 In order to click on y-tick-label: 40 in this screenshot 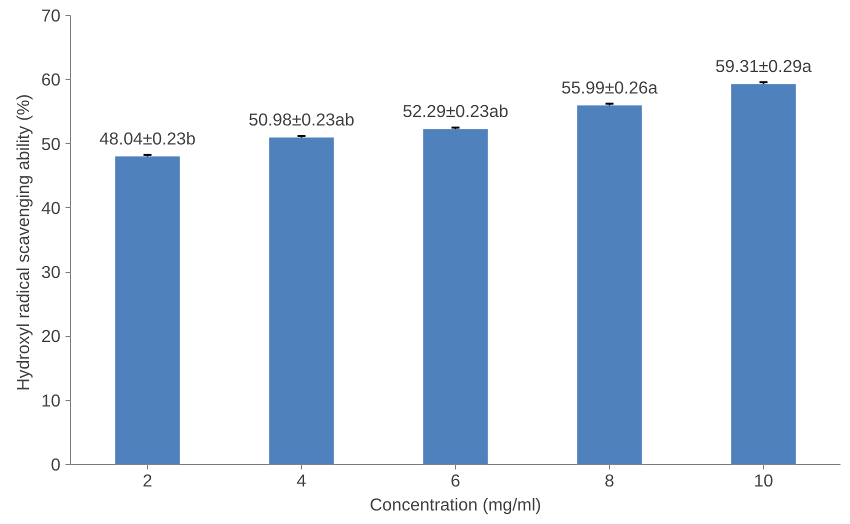, I will do `click(51, 208)`.